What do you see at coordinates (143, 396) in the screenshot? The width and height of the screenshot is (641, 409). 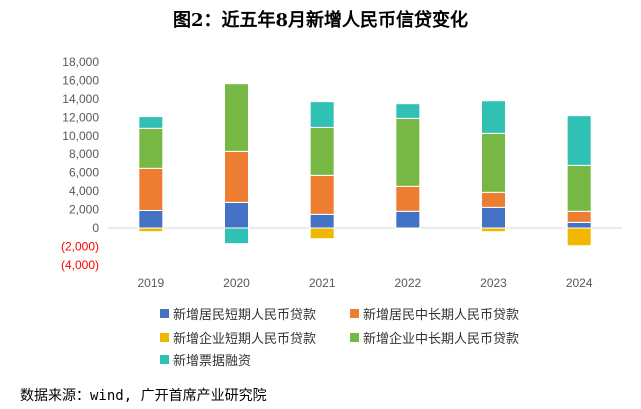 I see `source-note: 数据来源：wind, 广开首席产业研究院` at bounding box center [143, 396].